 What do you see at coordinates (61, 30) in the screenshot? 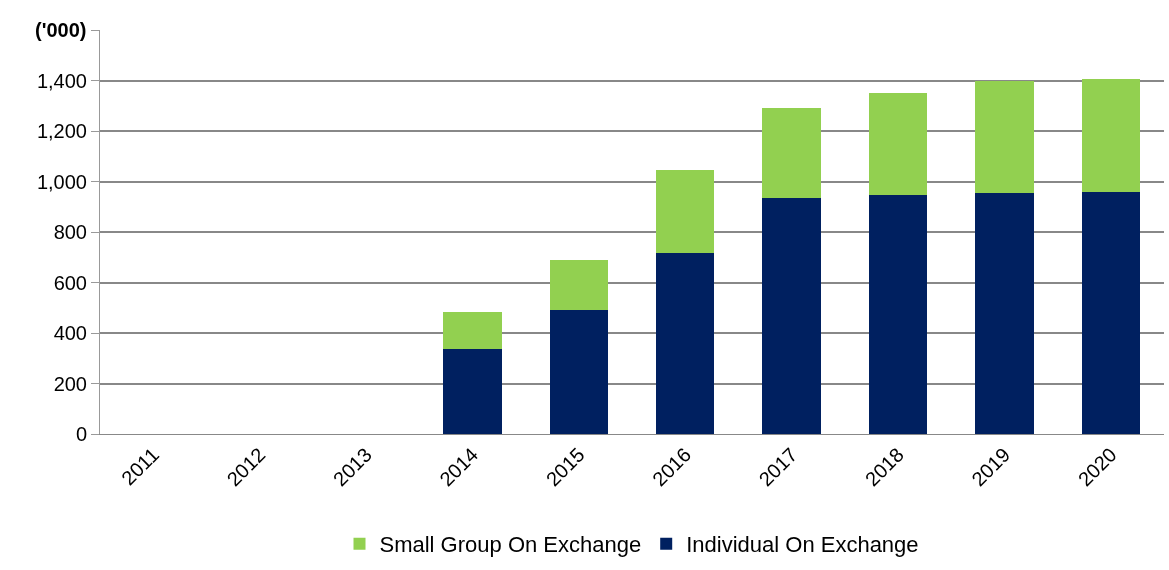
I see `y-axis-title: ('000)` at bounding box center [61, 30].